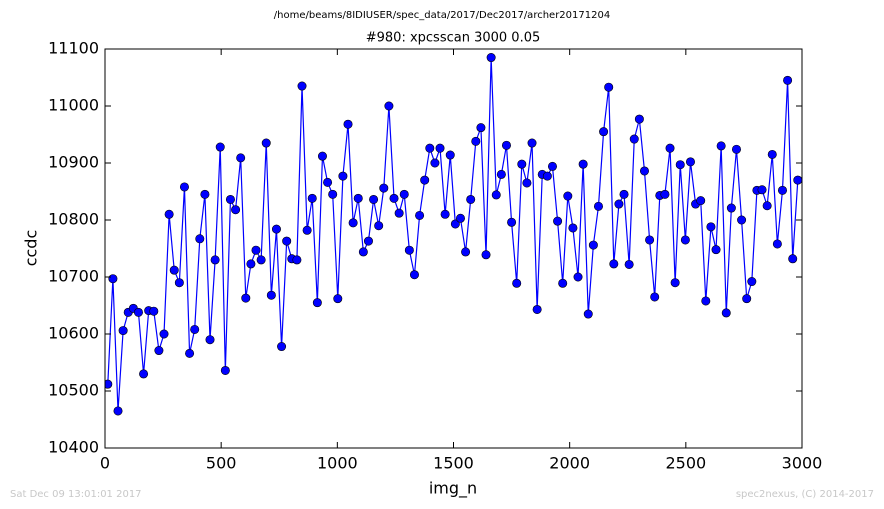  What do you see at coordinates (73, 390) in the screenshot?
I see `y-tick-label: 10500` at bounding box center [73, 390].